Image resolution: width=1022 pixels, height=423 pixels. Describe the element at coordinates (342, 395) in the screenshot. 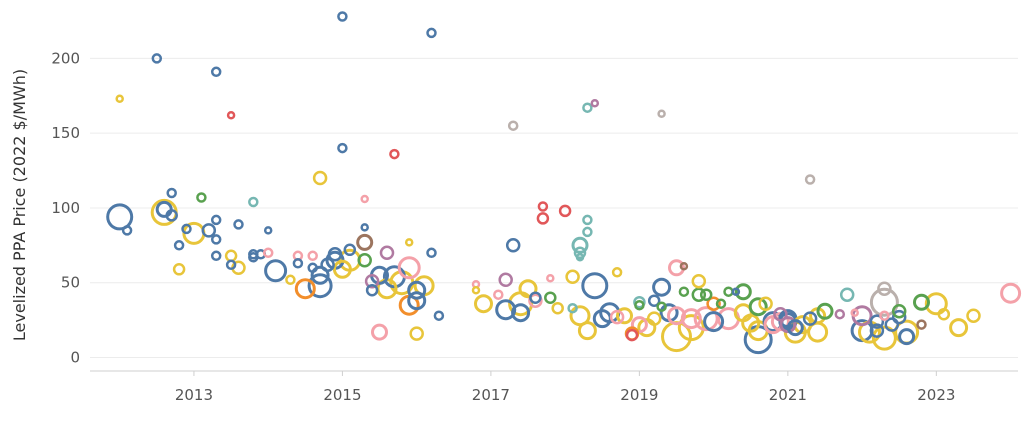

I see `x-tick-label-2015: 2015` at that location.